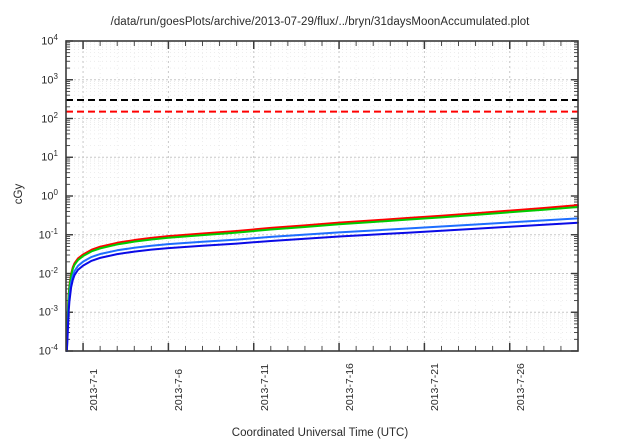  Describe the element at coordinates (94, 389) in the screenshot. I see `x-axis-tick-label: 2013-7-1` at that location.